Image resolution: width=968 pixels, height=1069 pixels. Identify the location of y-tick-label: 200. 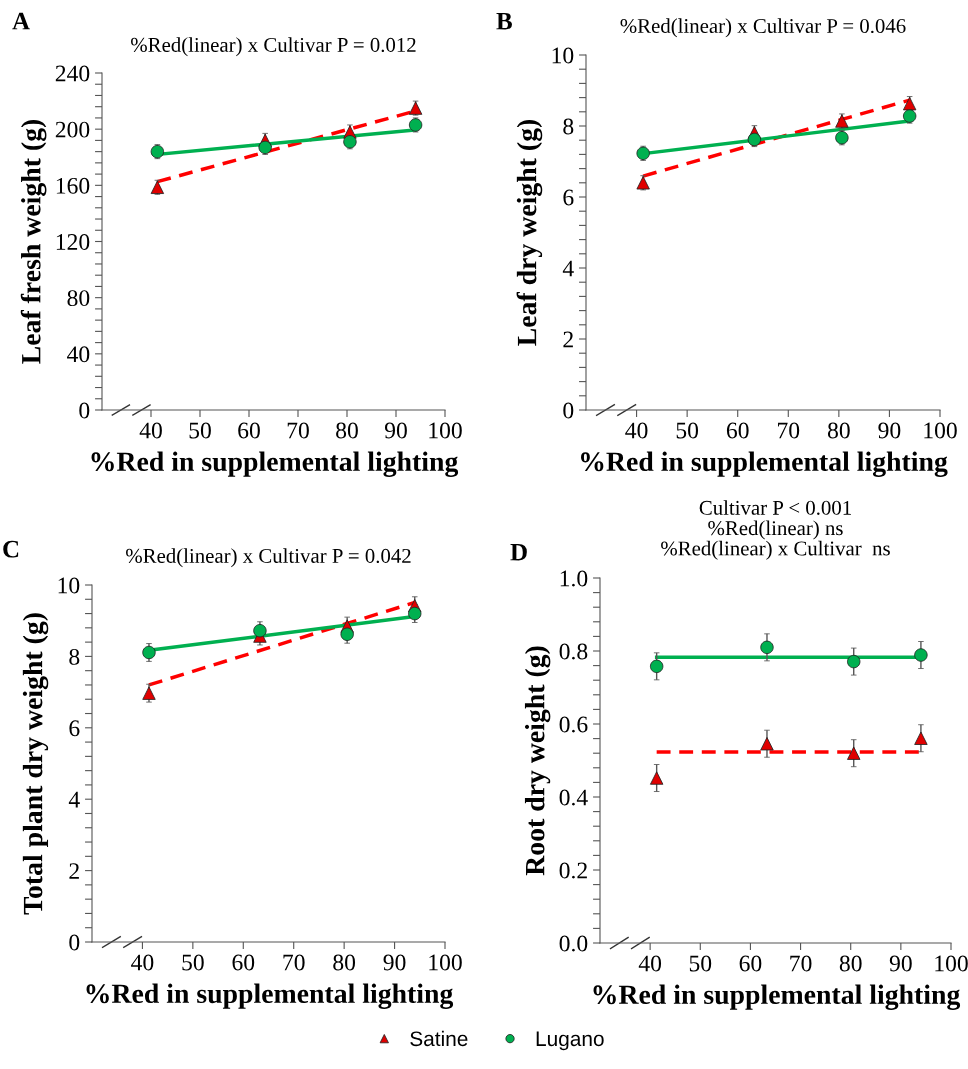
(72, 129).